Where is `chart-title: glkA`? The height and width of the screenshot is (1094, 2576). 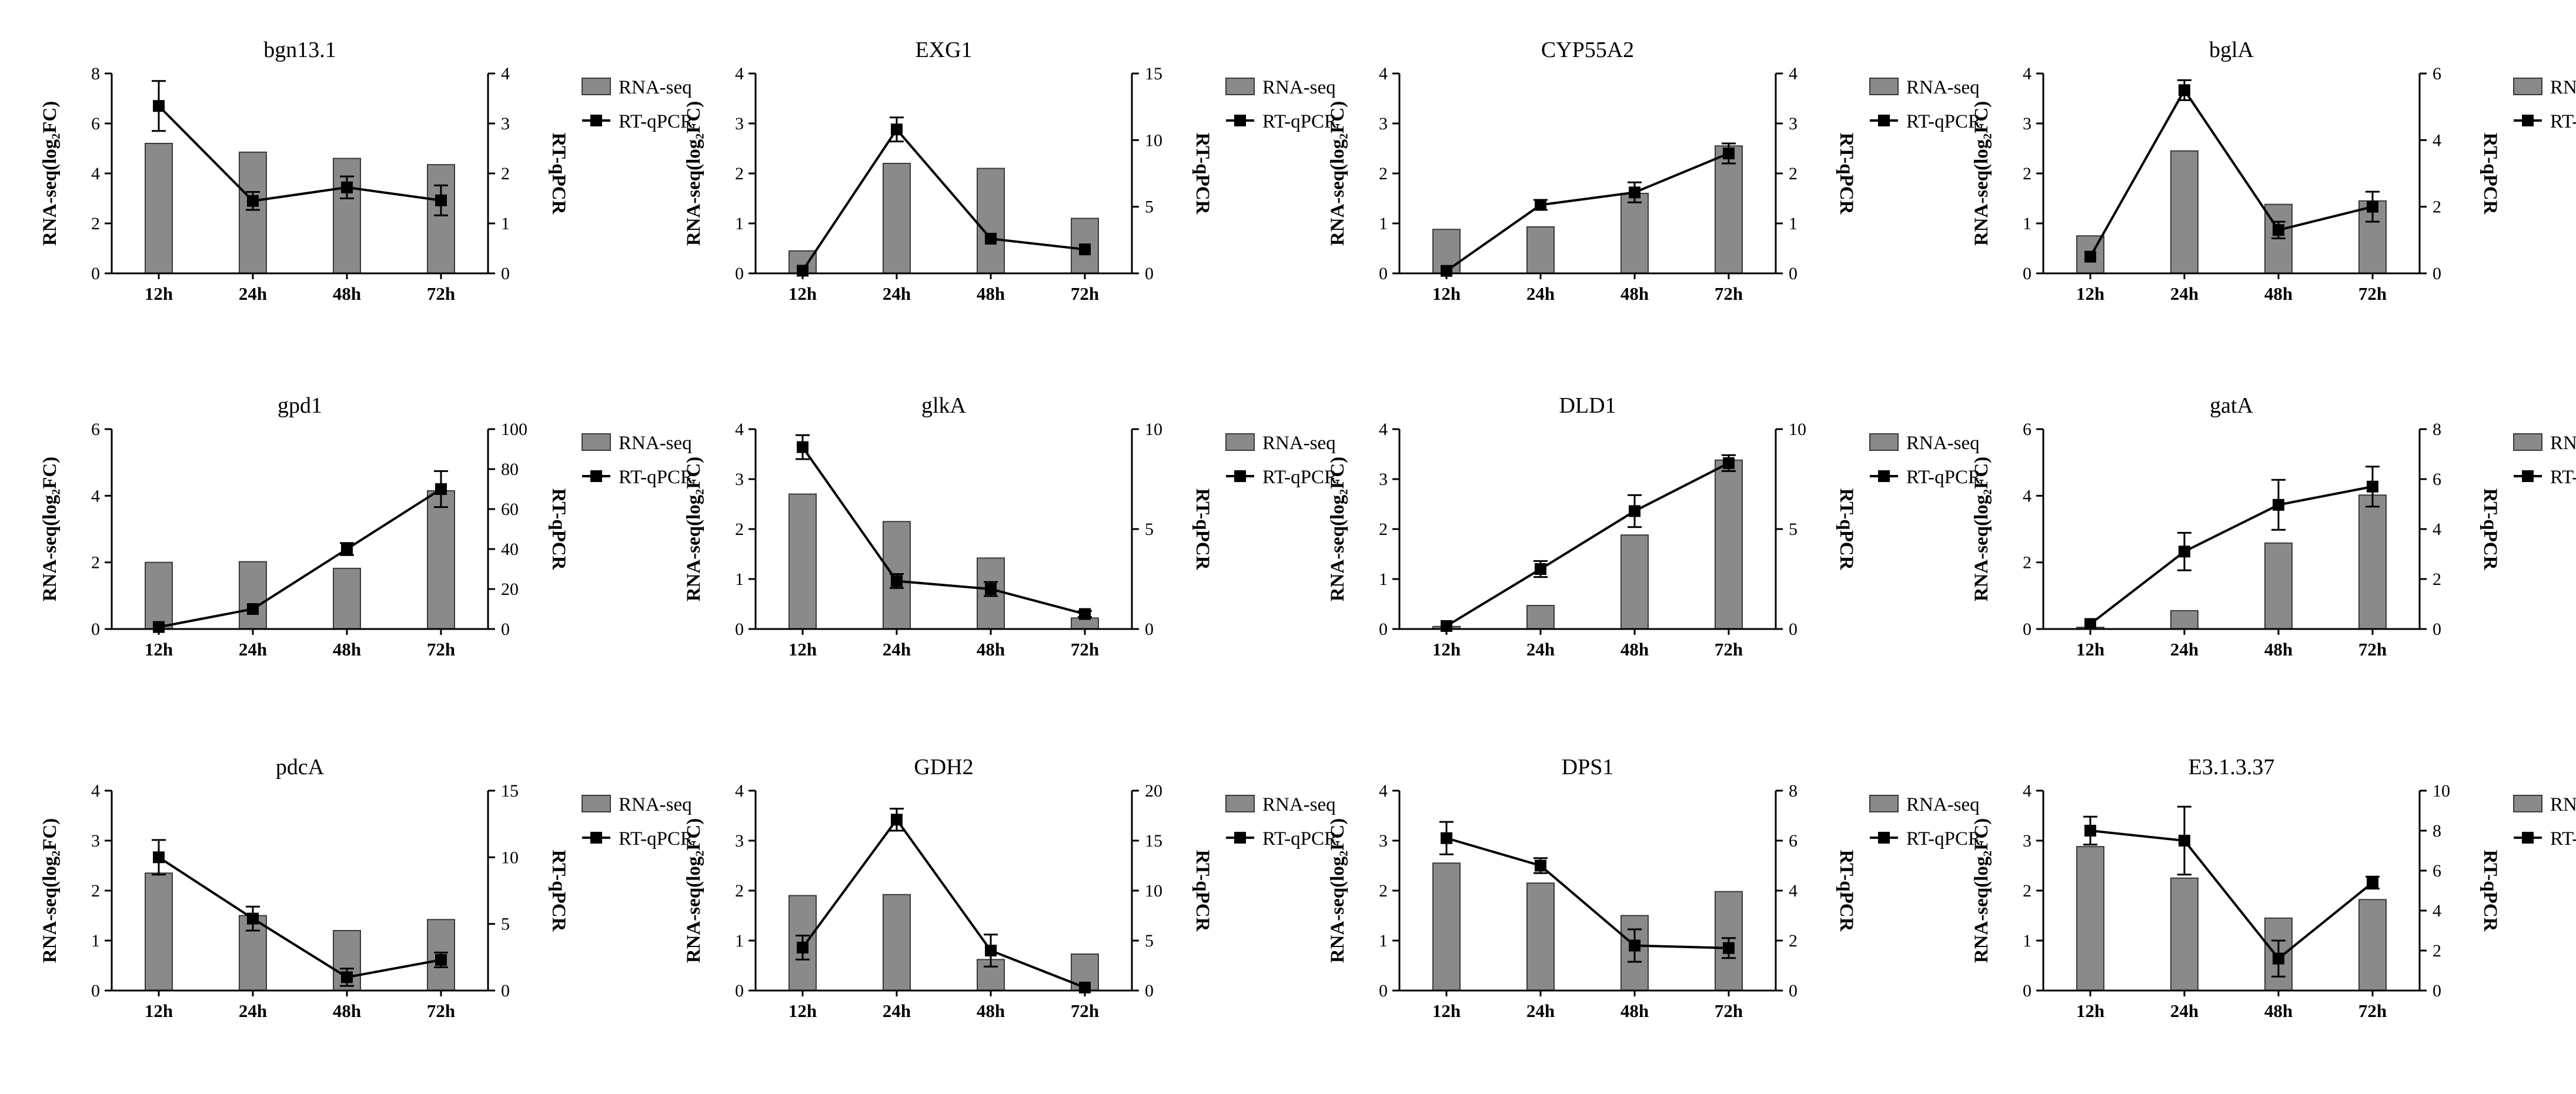 chart-title: glkA is located at coordinates (944, 406).